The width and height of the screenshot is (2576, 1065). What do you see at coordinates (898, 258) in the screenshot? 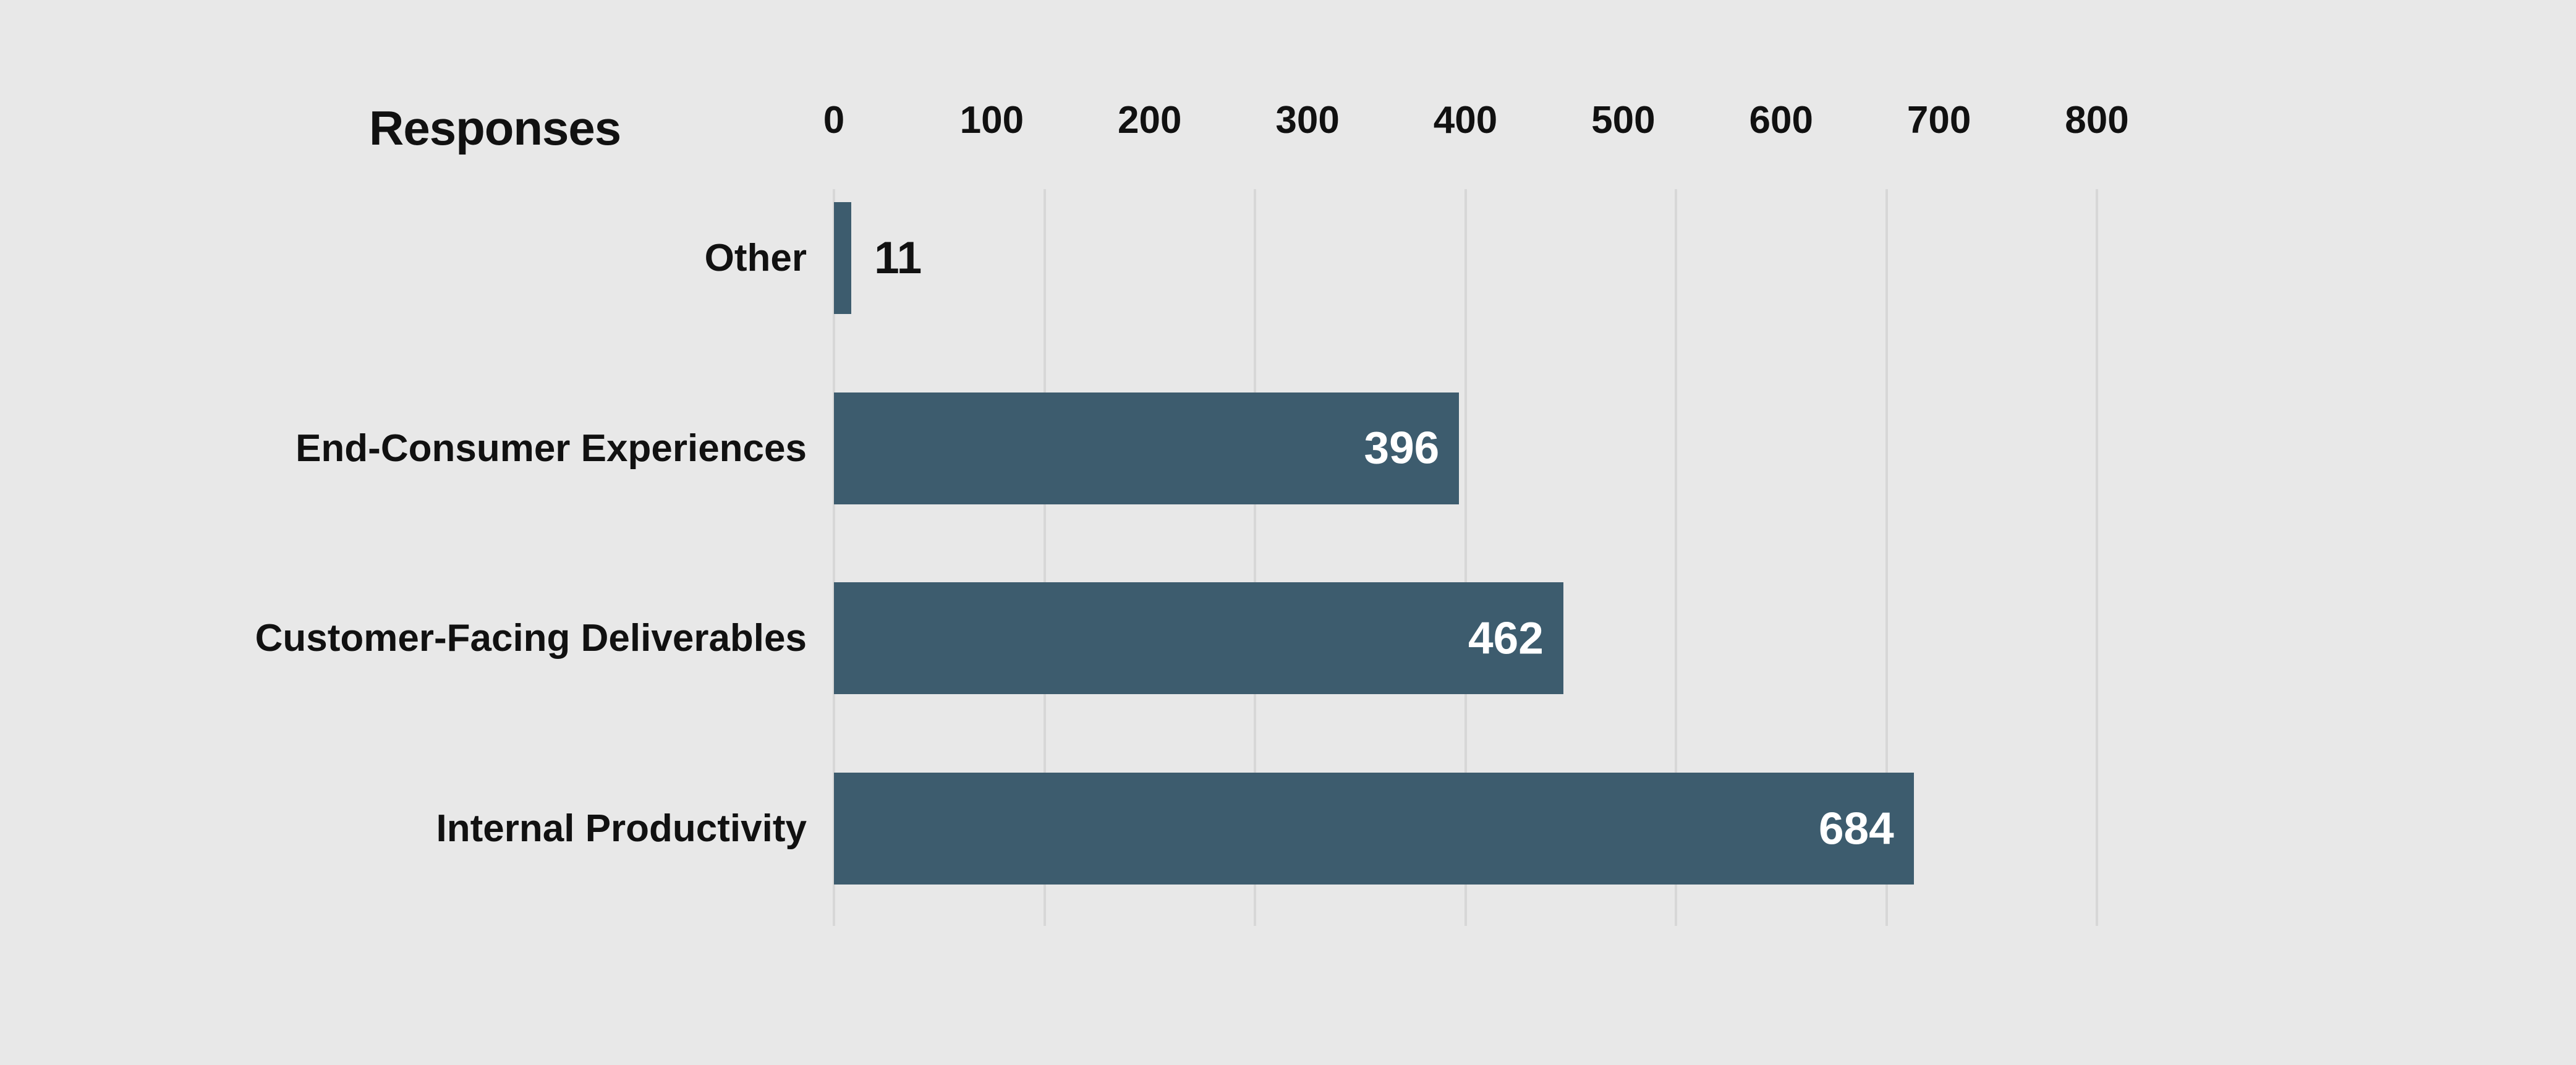
I see `bar-value-label: 11` at bounding box center [898, 258].